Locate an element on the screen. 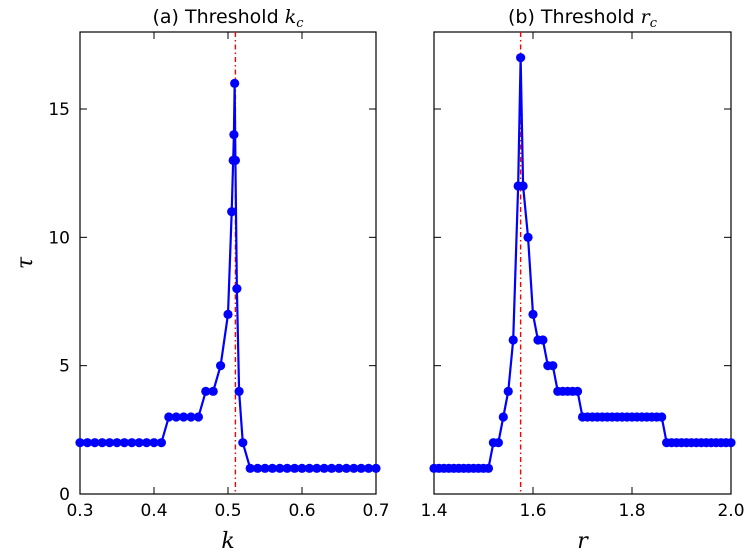  panel-a-title-text: (a) Threshold is located at coordinates (219, 17).